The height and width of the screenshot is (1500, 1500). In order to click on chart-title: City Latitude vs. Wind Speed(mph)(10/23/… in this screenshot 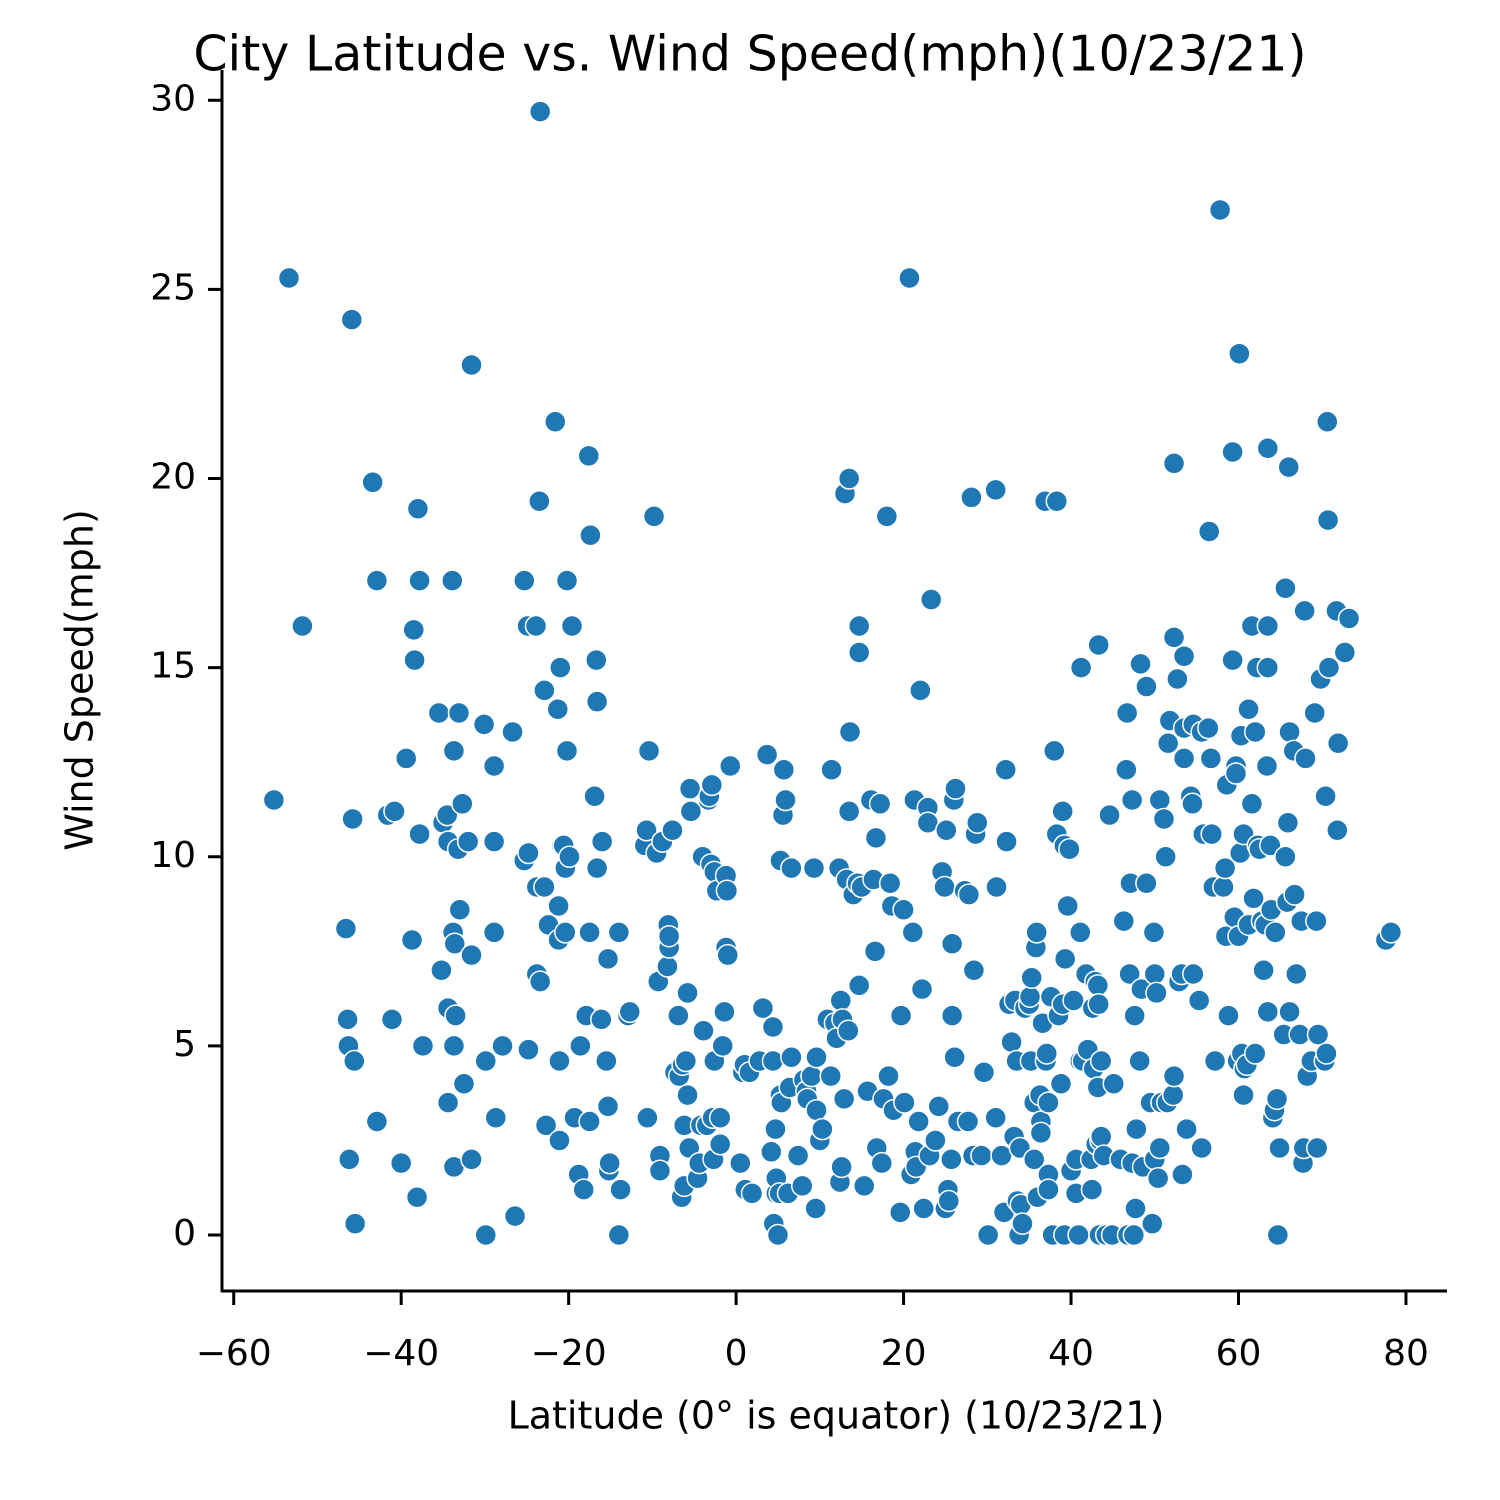, I will do `click(749, 54)`.